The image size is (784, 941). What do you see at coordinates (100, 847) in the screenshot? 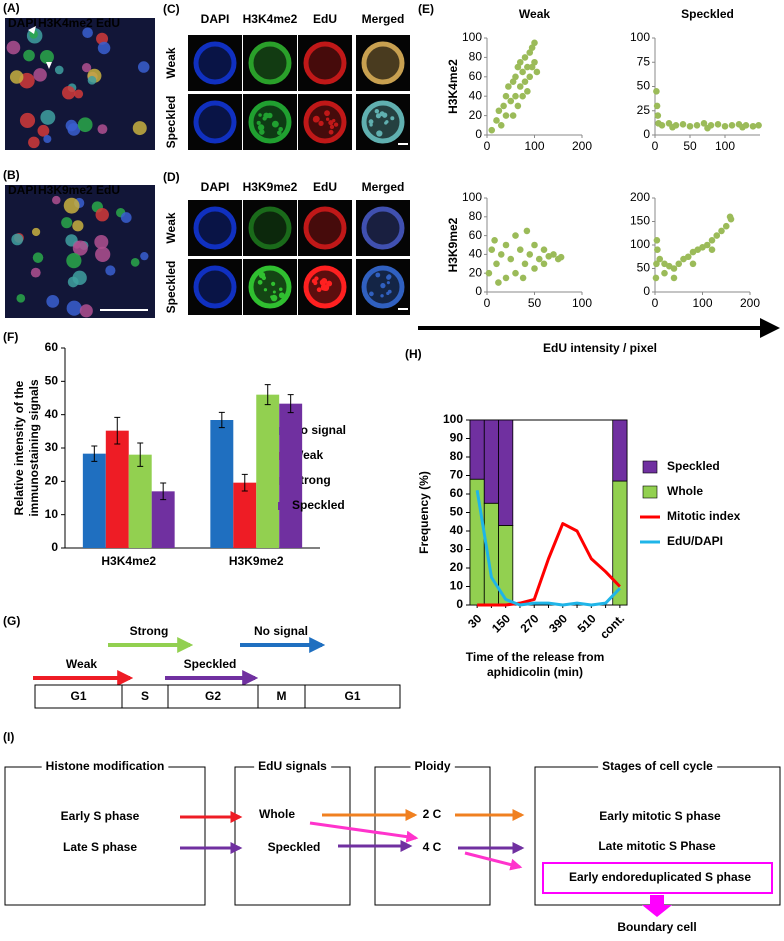
I see `flow-item: Late S phase` at bounding box center [100, 847].